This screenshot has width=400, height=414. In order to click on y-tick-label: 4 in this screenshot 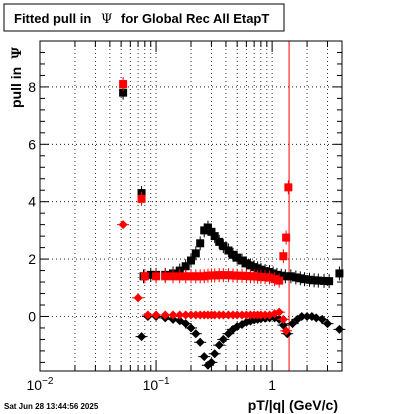, I will do `click(32, 202)`.